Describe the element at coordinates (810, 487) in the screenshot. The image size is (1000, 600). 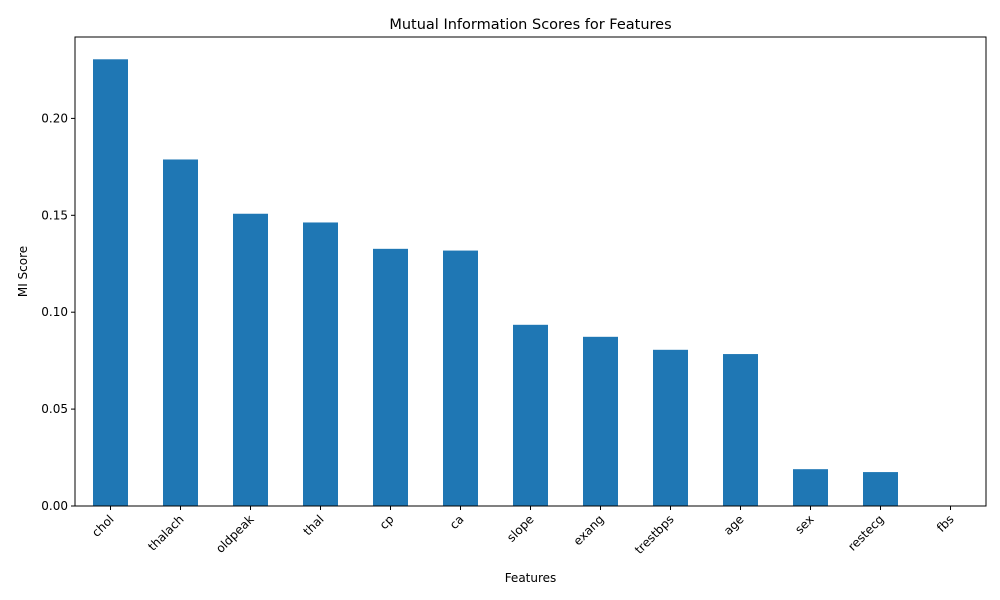
I see `bar-sex` at that location.